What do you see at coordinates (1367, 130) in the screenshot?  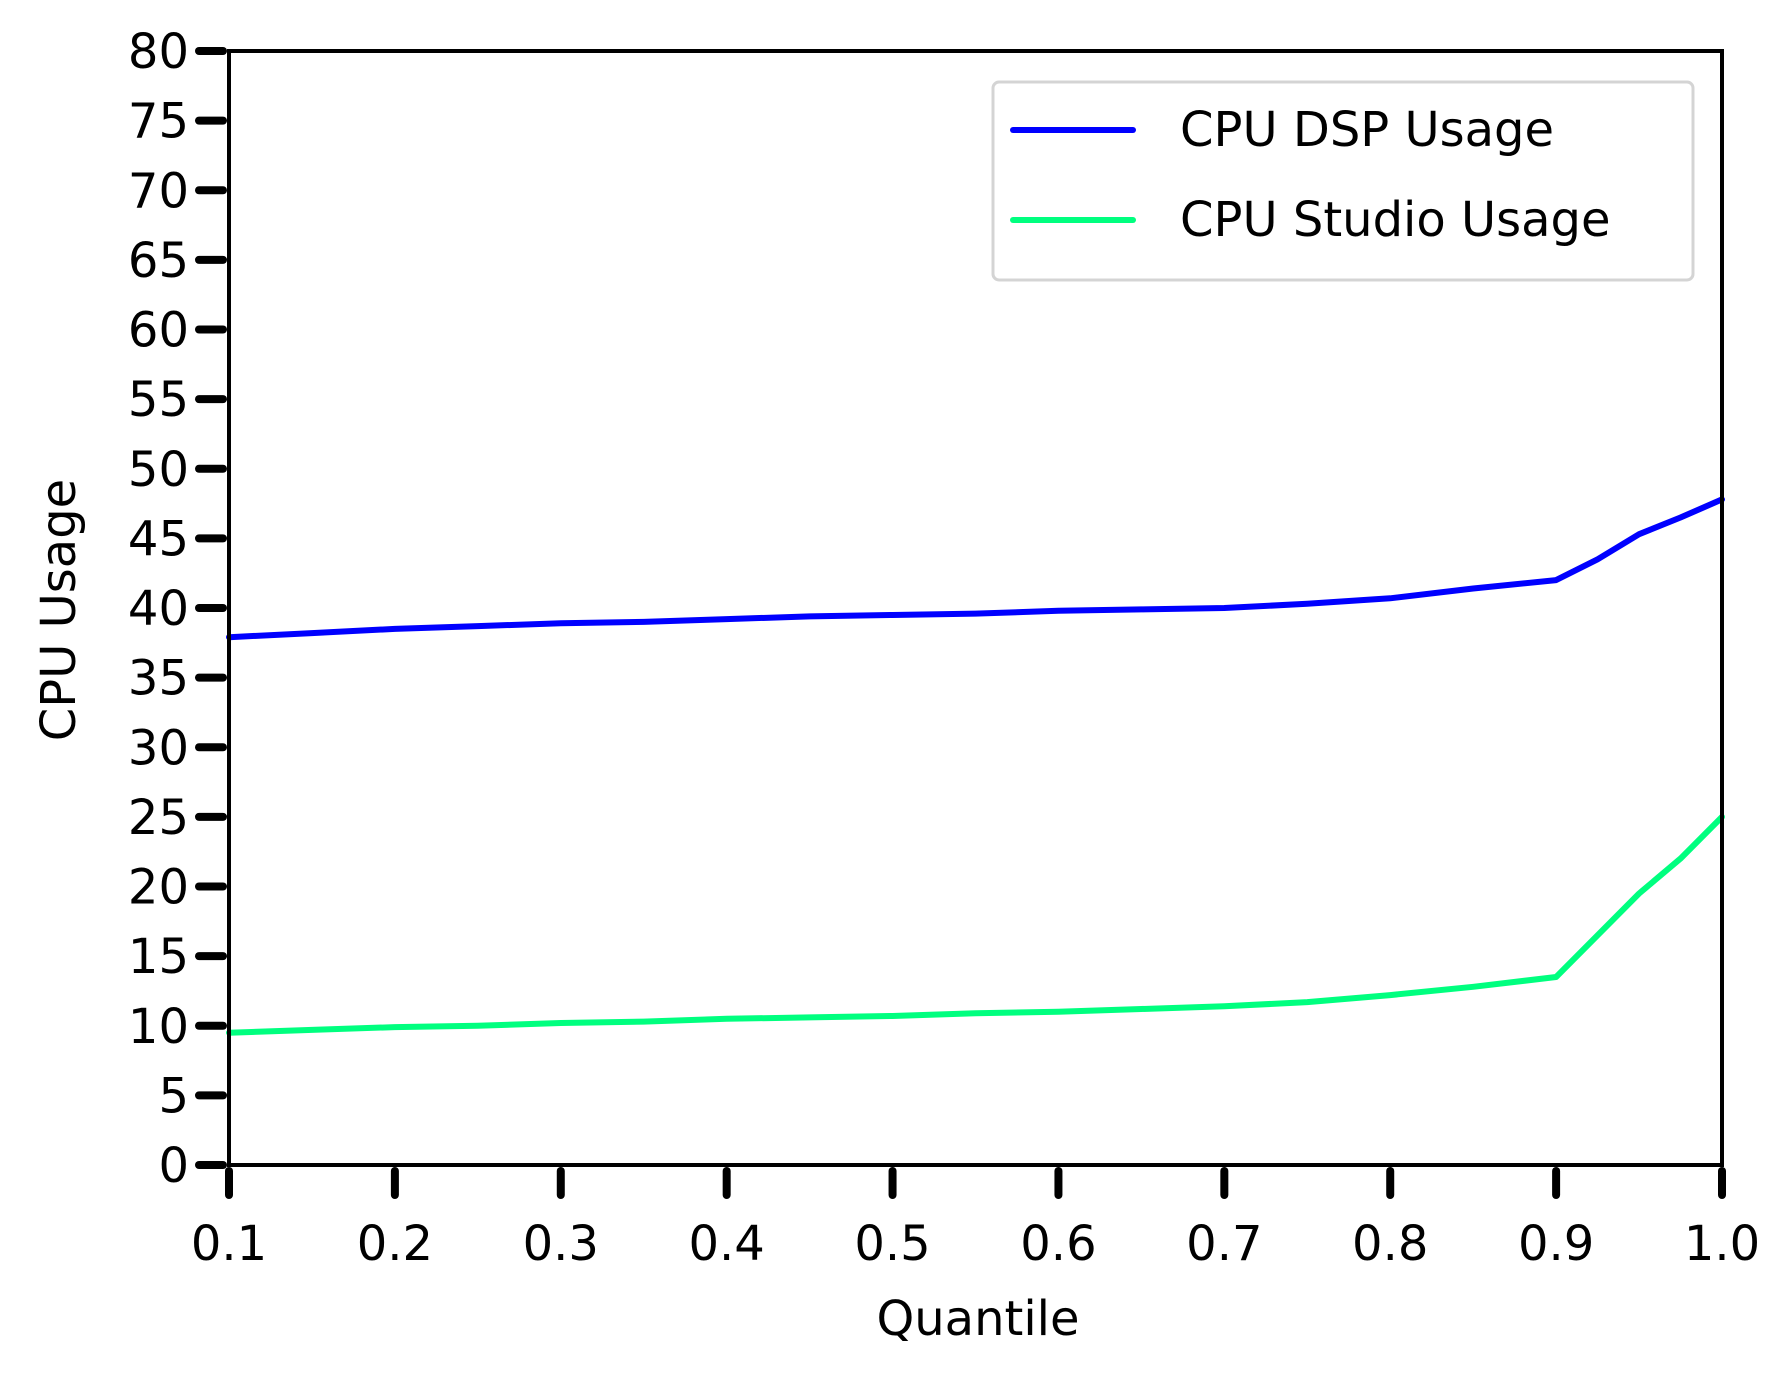 I see `legend-label-dsp: CPU DSP Usage` at bounding box center [1367, 130].